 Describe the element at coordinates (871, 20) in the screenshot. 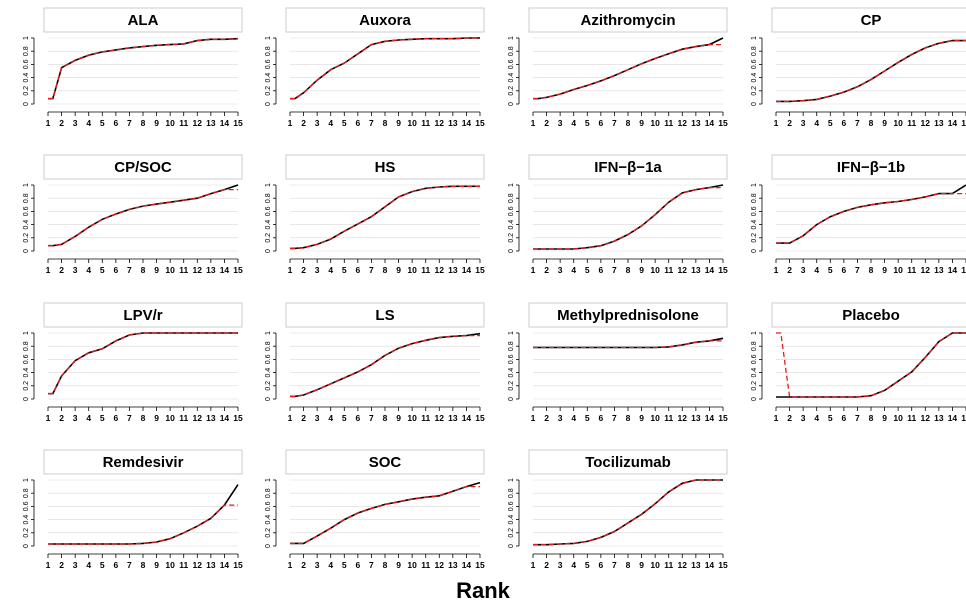

I see `panel-title: CP` at that location.